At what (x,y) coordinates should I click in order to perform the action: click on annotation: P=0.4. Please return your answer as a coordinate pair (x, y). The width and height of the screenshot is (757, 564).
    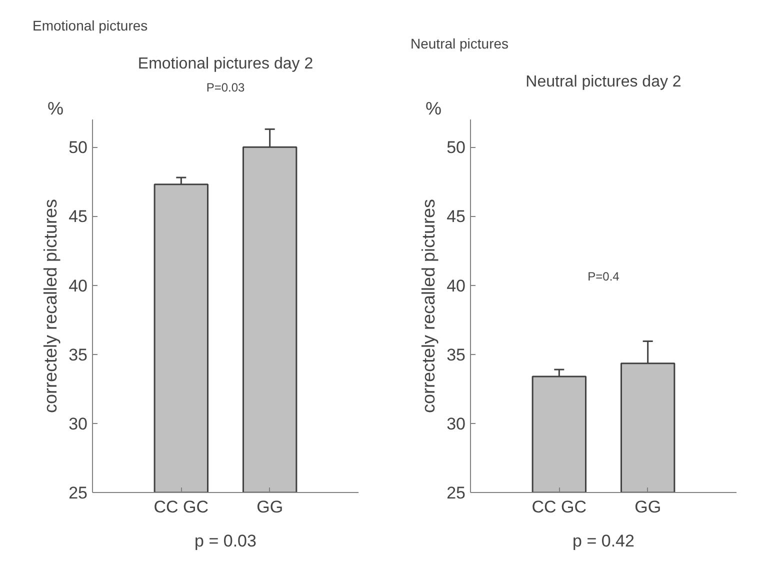
    Looking at the image, I should click on (604, 277).